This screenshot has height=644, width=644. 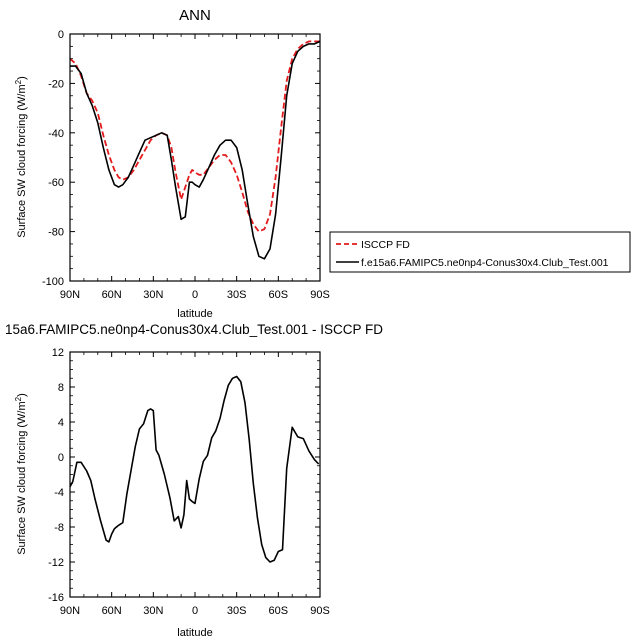 What do you see at coordinates (56, 233) in the screenshot?
I see `y-tick-label: -80` at bounding box center [56, 233].